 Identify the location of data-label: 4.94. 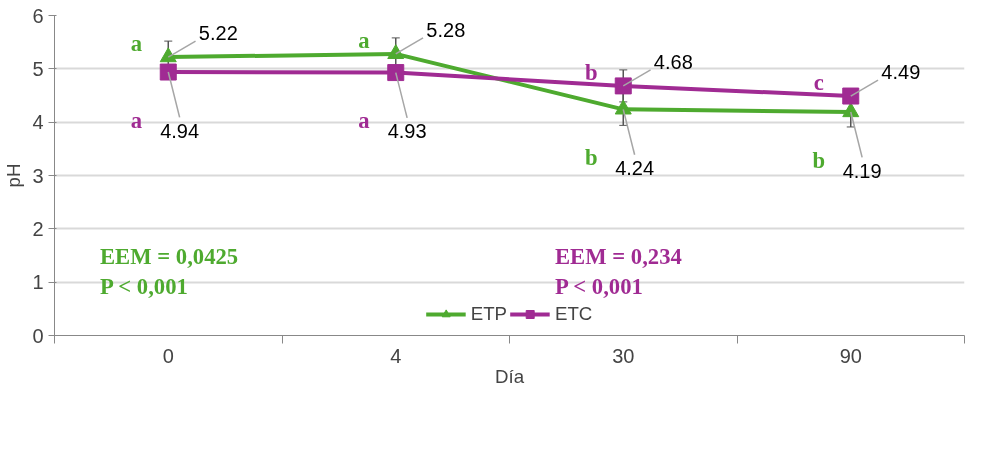
(180, 130).